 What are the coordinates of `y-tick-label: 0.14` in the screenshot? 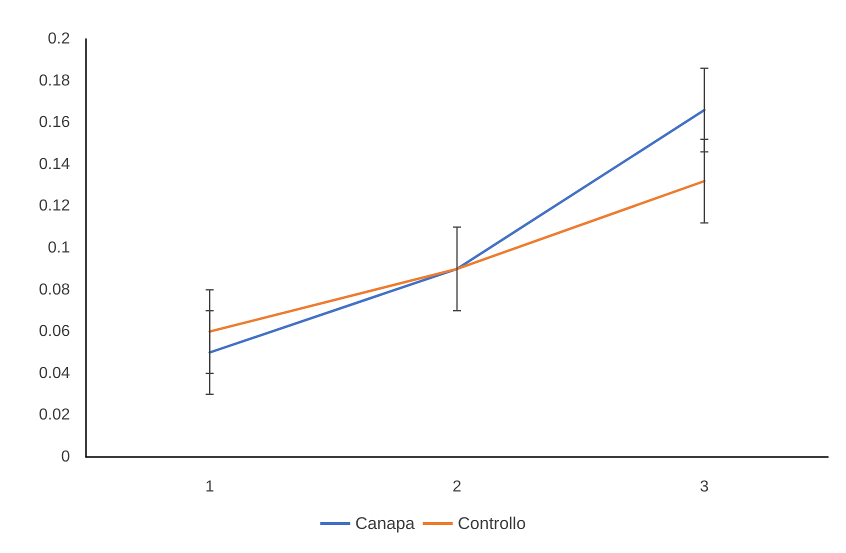 It's located at (54, 164).